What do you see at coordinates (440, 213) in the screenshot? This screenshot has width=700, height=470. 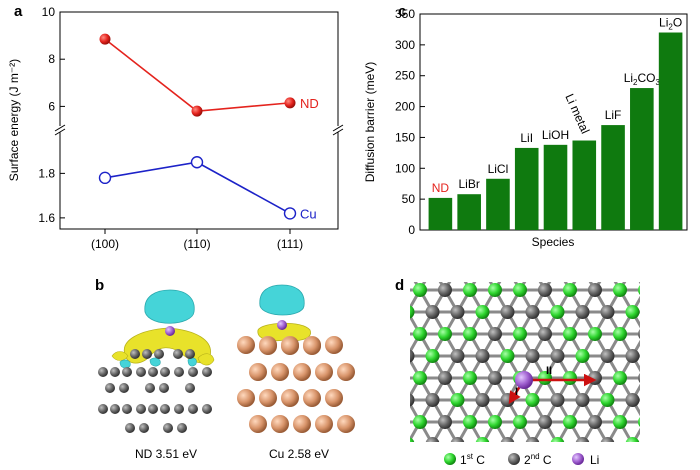 I see `bar-nd` at bounding box center [440, 213].